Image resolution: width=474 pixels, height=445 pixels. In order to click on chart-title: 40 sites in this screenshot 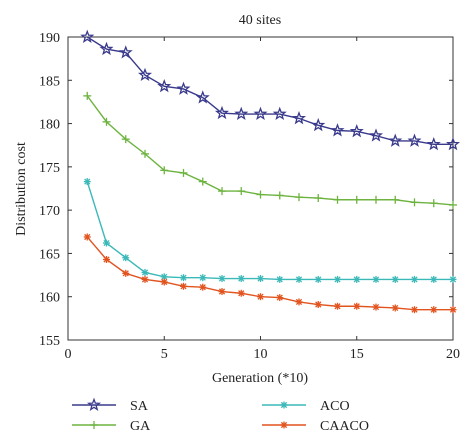, I will do `click(260, 20)`.